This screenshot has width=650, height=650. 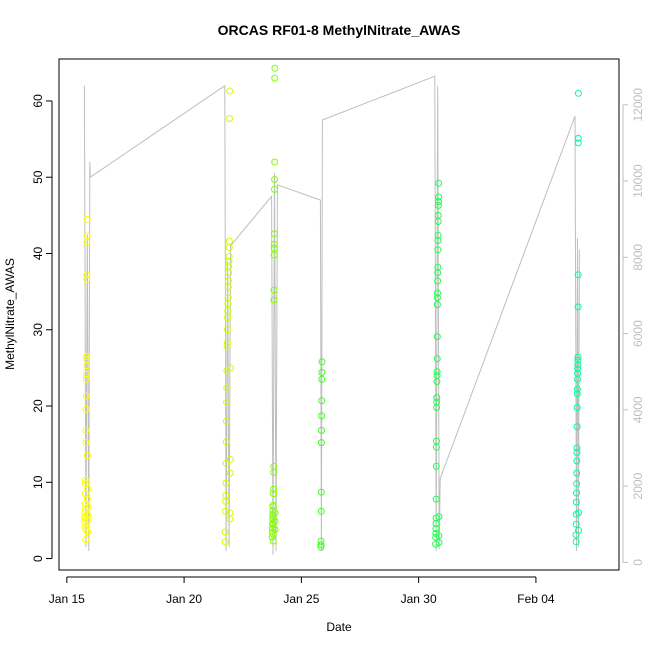 I want to click on series-rf02, so click(x=227, y=316).